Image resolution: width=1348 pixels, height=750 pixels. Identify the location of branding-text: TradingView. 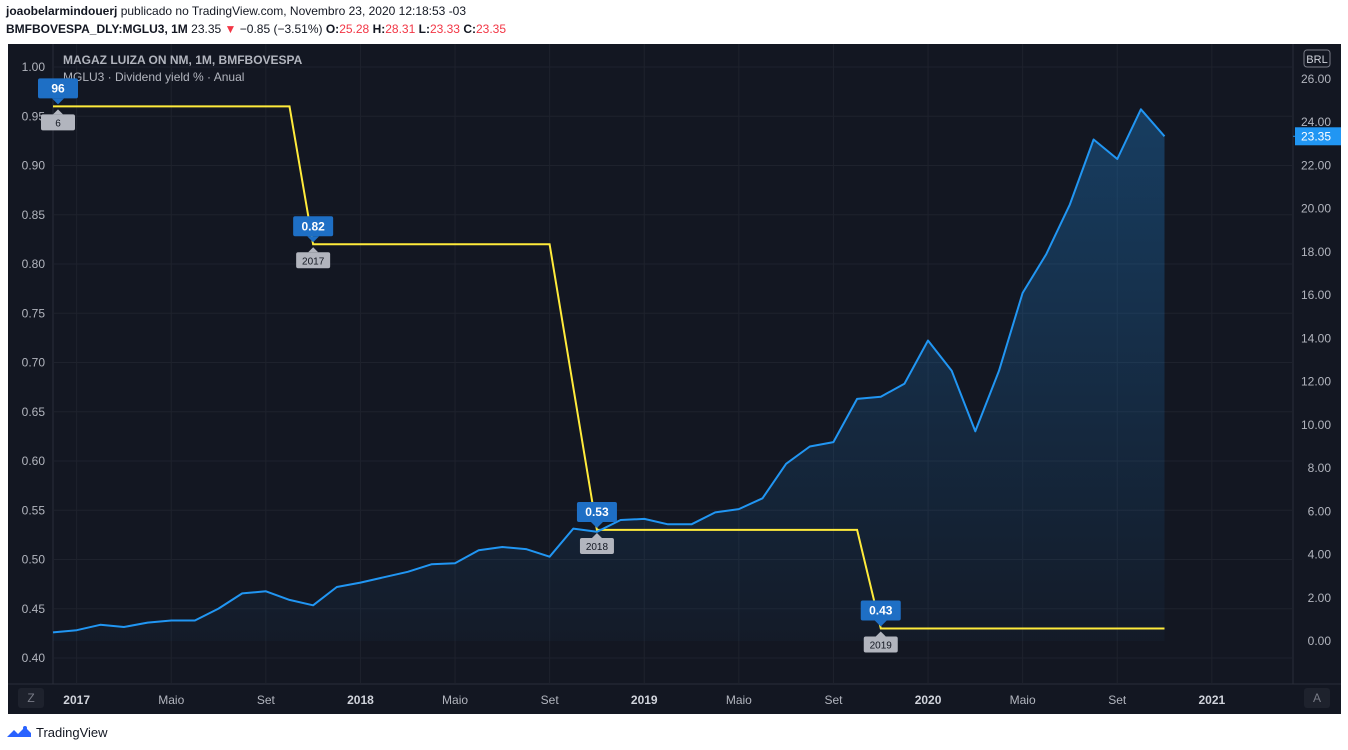
(72, 732).